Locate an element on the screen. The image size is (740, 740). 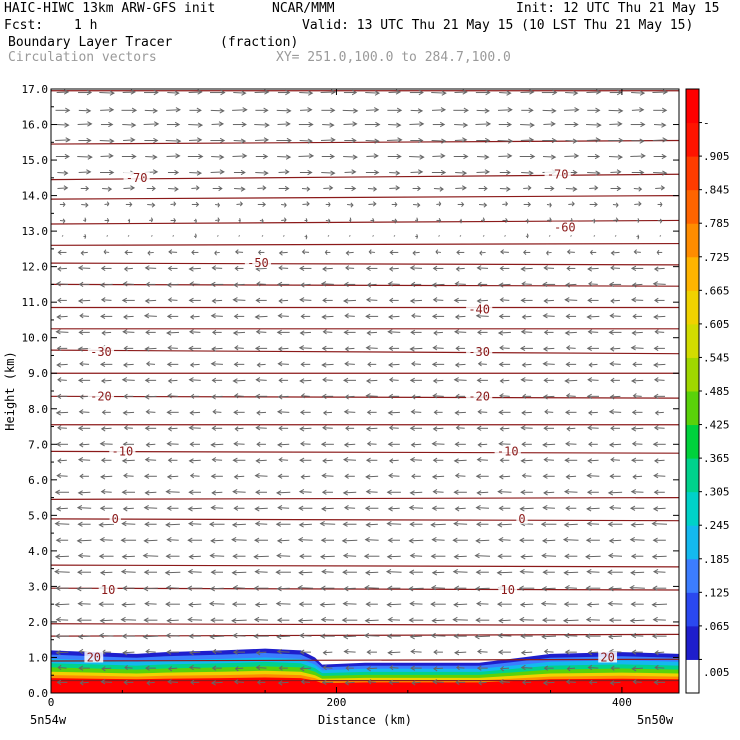
colorbar-label: .245 is located at coordinates (716, 525).